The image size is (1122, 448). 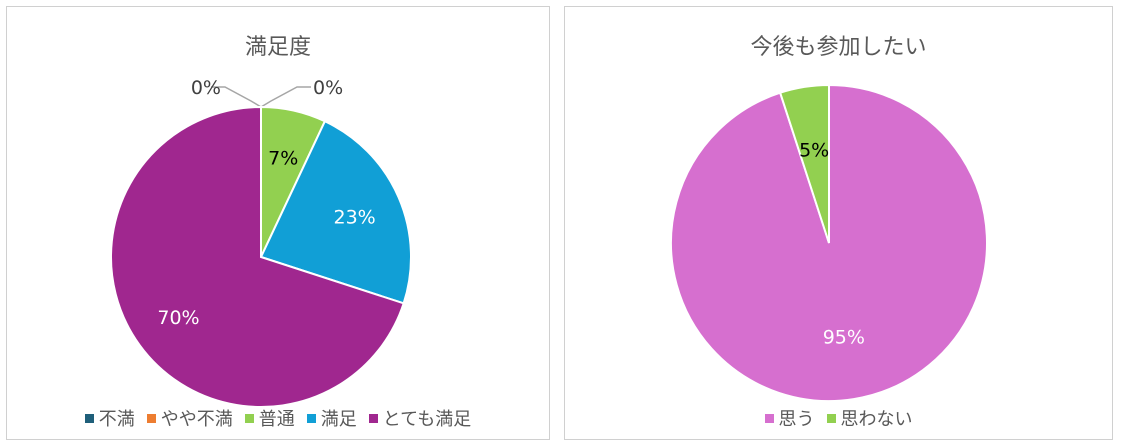 I want to click on legend-item: とても満足, so click(x=420, y=418).